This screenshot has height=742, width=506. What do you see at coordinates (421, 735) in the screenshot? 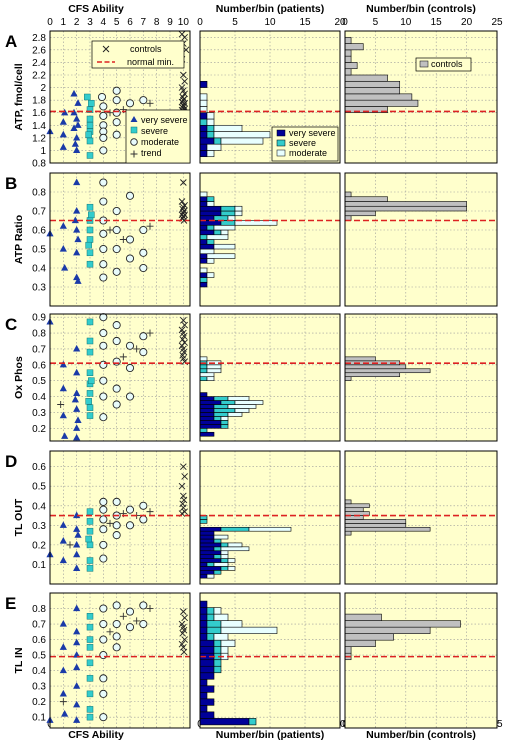
I see `footer-controls: Number/bin (controls)` at bounding box center [421, 735].